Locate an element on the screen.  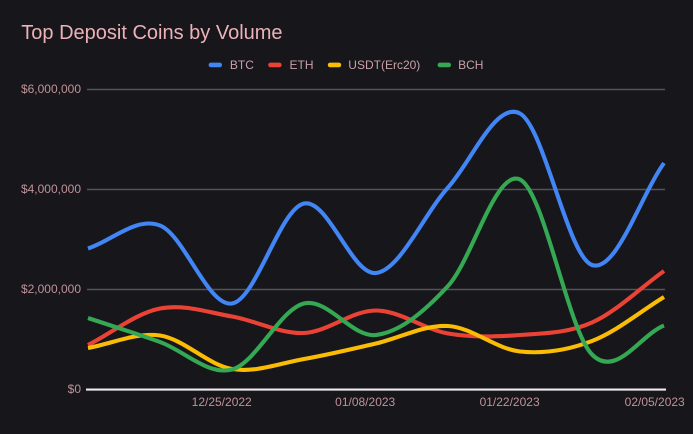
svg-text: 12/25/2022 is located at coordinates (222, 402).